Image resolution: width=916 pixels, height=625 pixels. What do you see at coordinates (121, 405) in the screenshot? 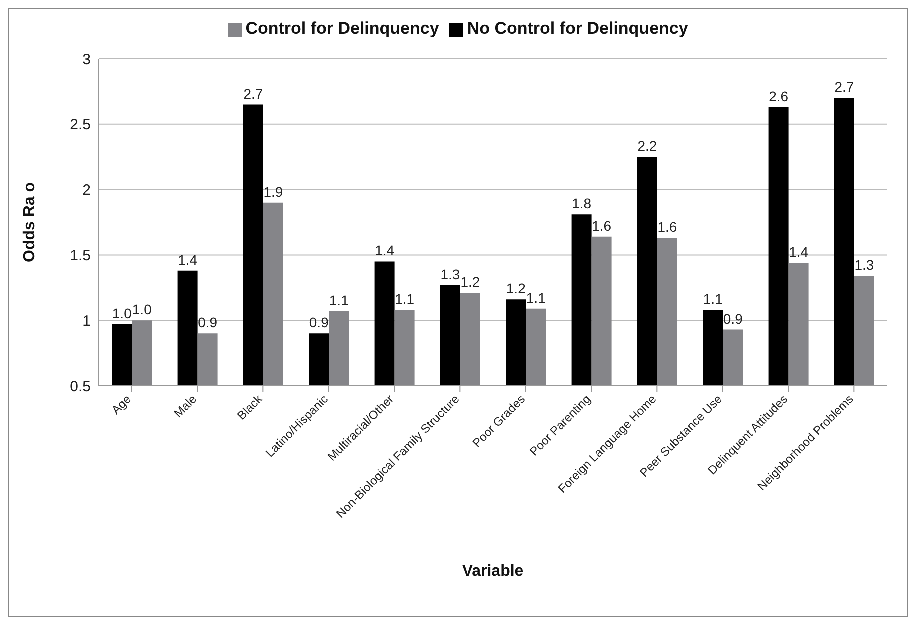
I see `x-tick-label: Age` at bounding box center [121, 405].